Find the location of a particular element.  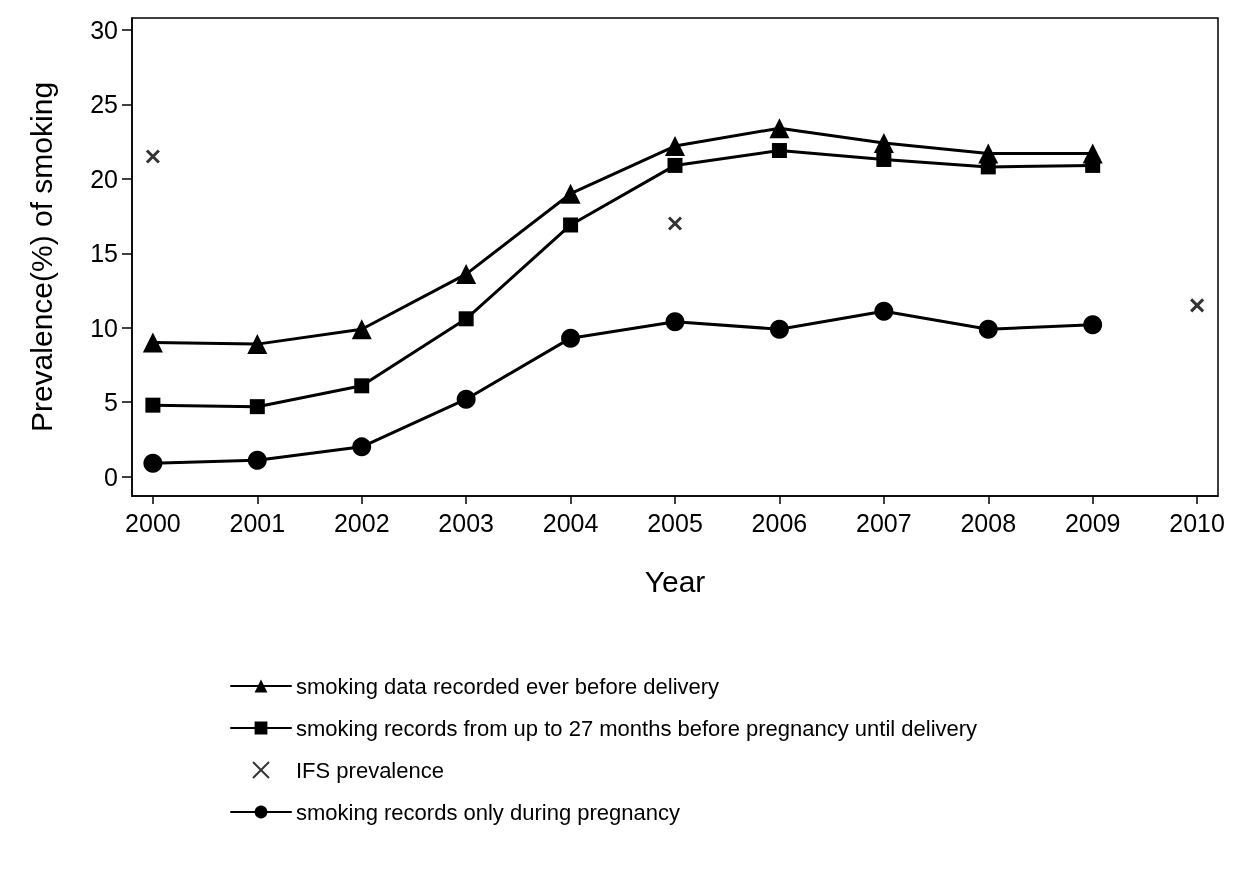

y-axis-title: Prevalence(%) of smoking is located at coordinates (41, 257).